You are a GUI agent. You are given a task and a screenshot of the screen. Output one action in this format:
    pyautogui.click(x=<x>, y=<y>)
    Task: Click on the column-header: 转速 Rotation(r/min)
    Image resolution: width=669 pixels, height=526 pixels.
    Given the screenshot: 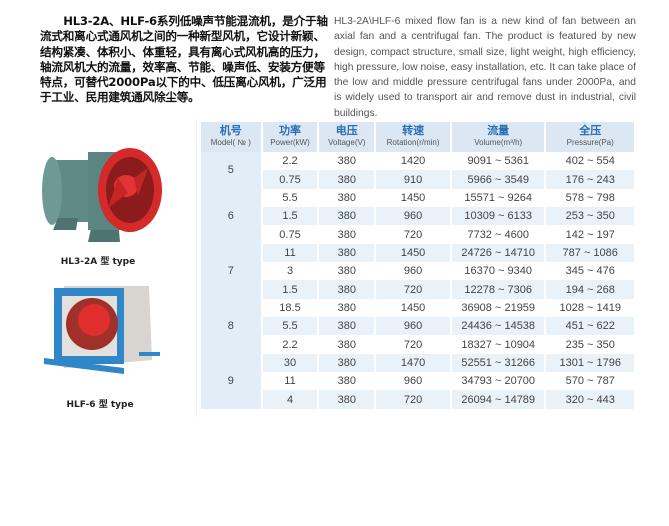 What is the action you would take?
    pyautogui.click(x=413, y=137)
    